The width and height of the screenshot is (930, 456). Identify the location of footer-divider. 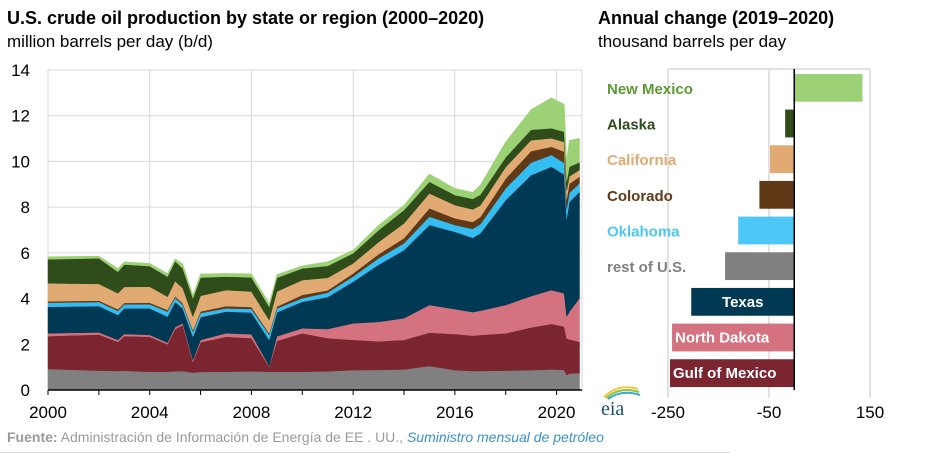
(365, 452).